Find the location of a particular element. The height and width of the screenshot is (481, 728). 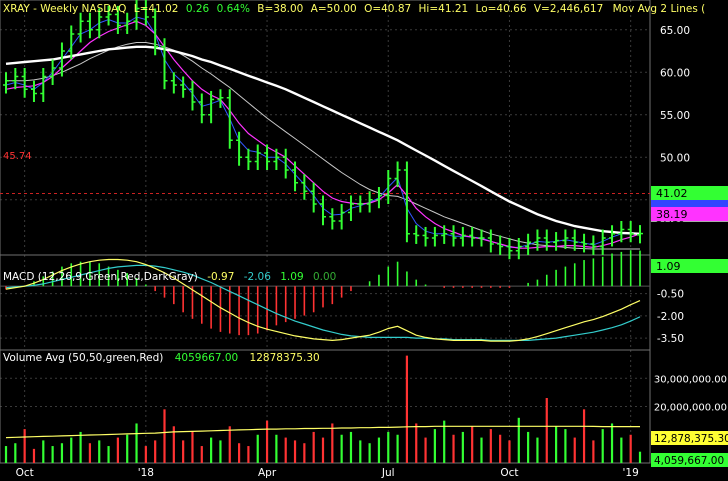

x-tick-label: Oct is located at coordinates (509, 473).